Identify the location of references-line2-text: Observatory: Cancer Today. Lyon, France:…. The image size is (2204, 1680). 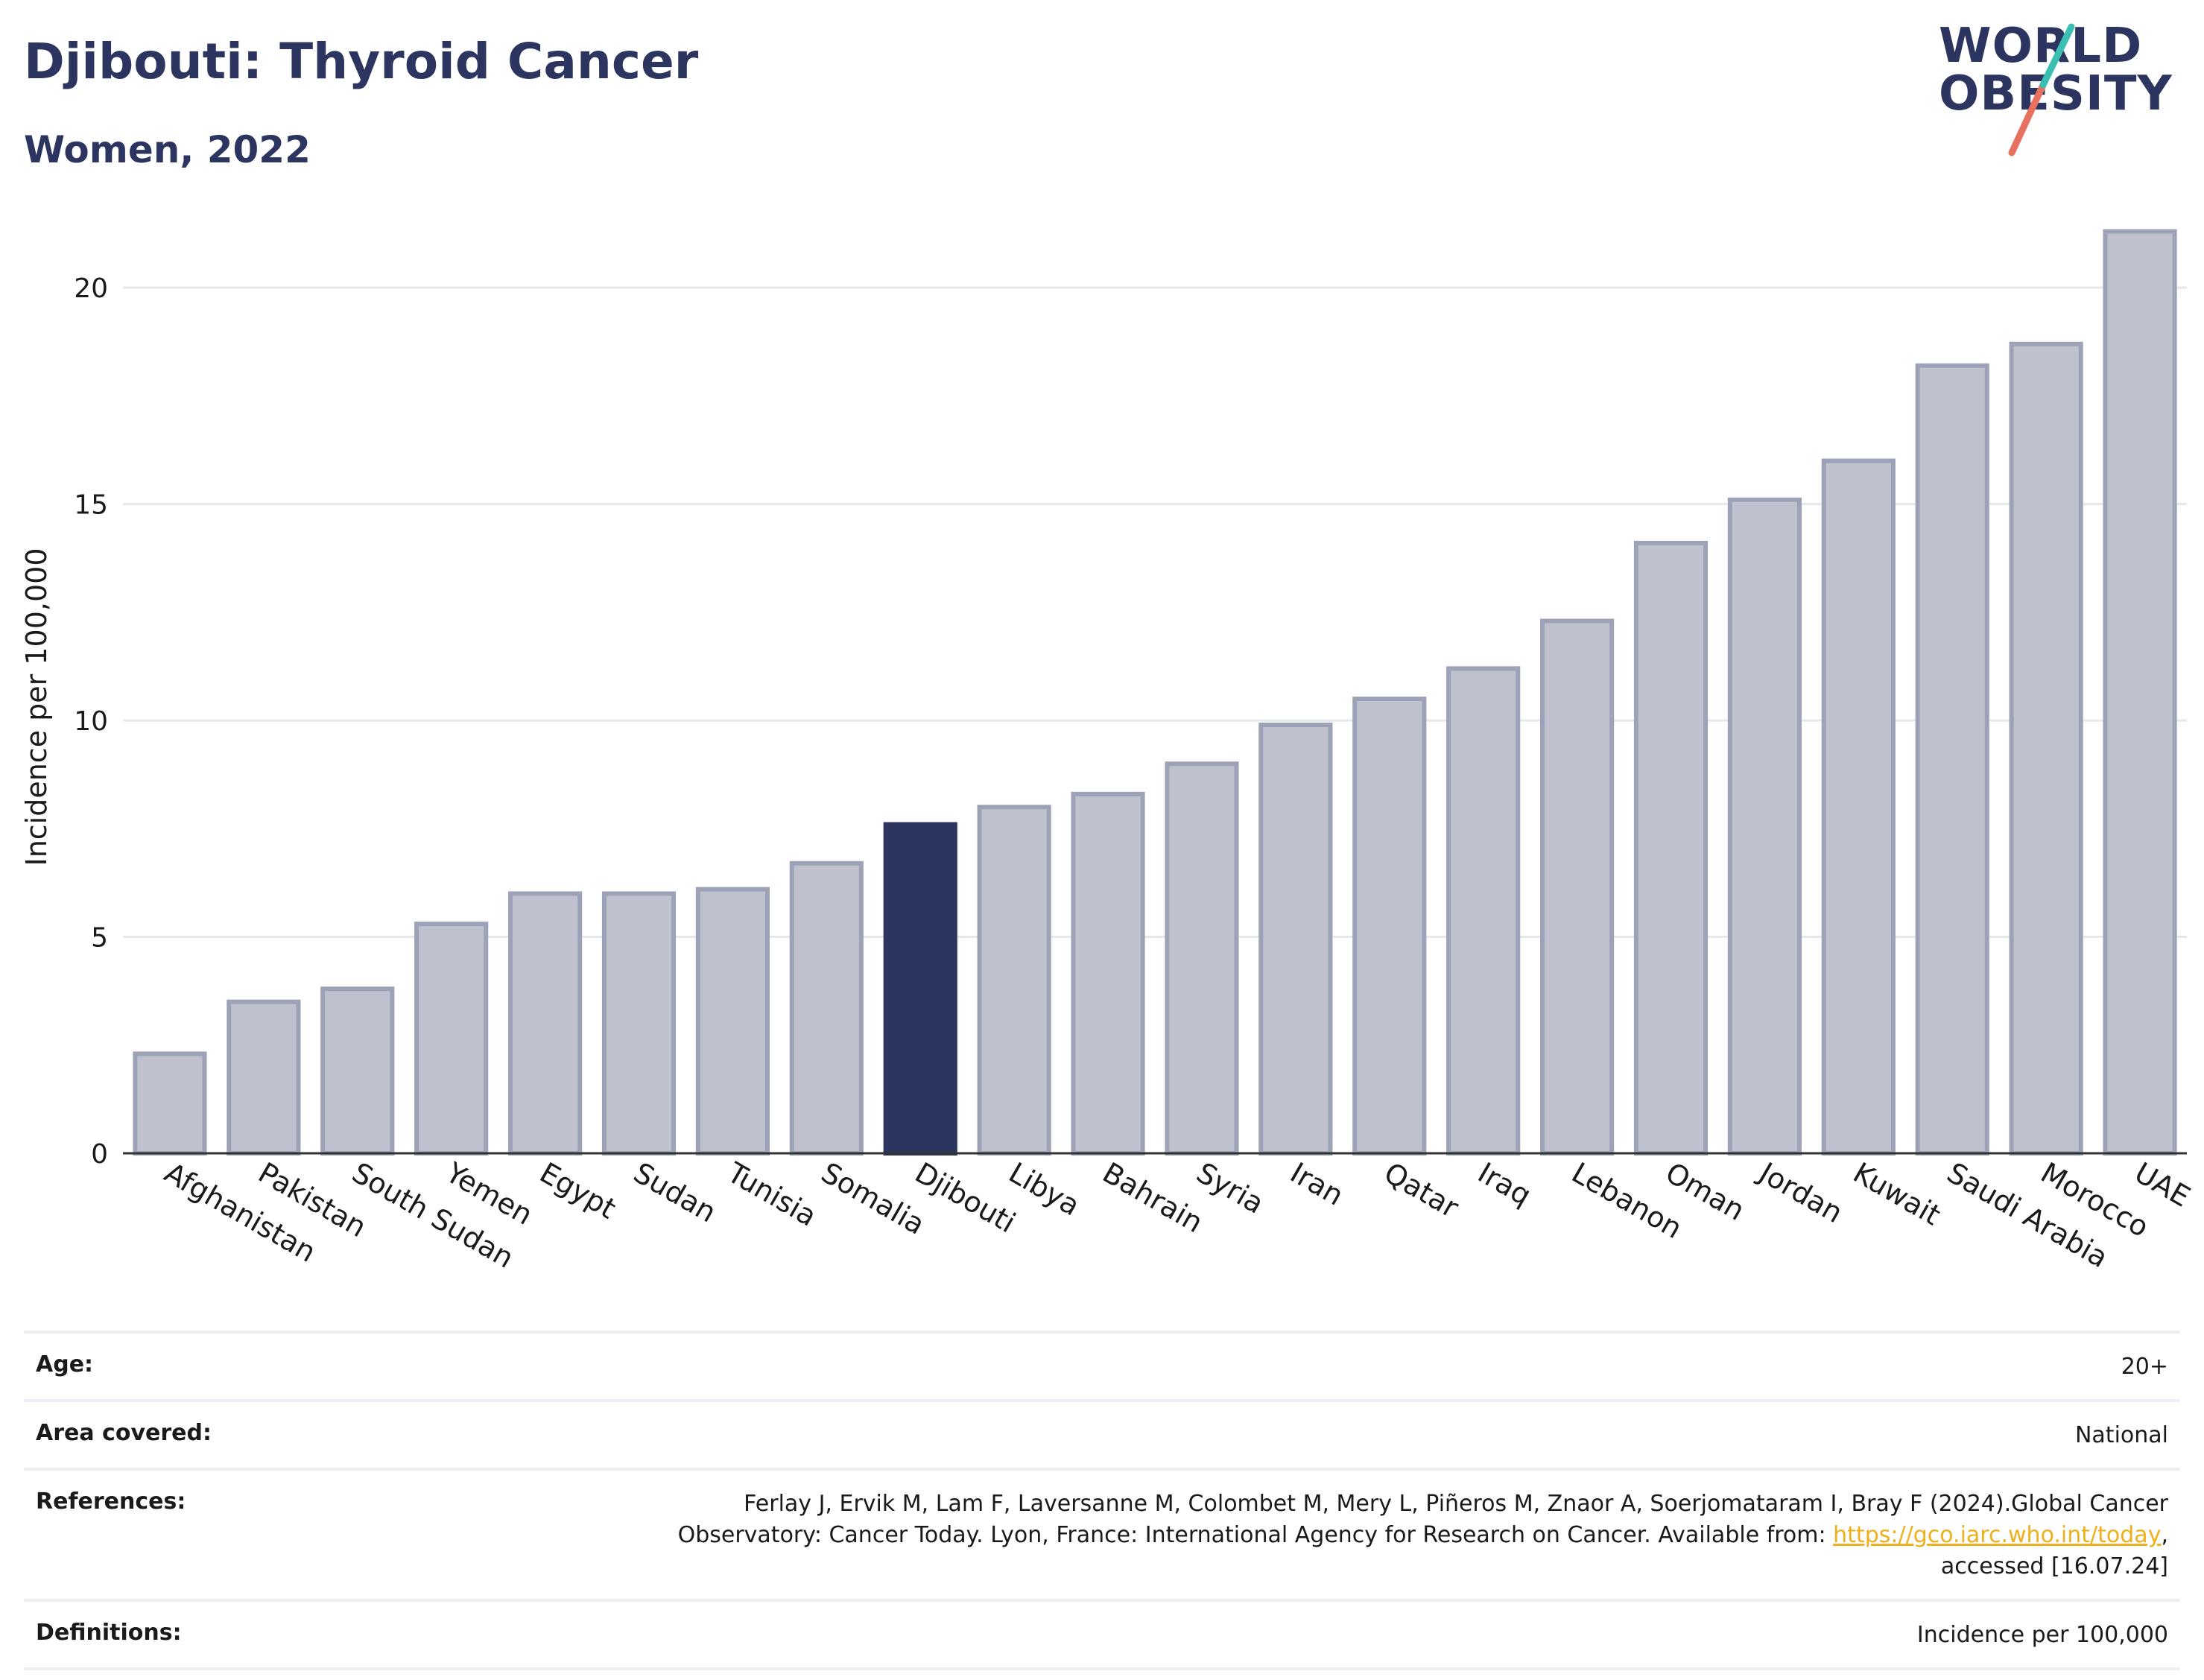
(1255, 1535).